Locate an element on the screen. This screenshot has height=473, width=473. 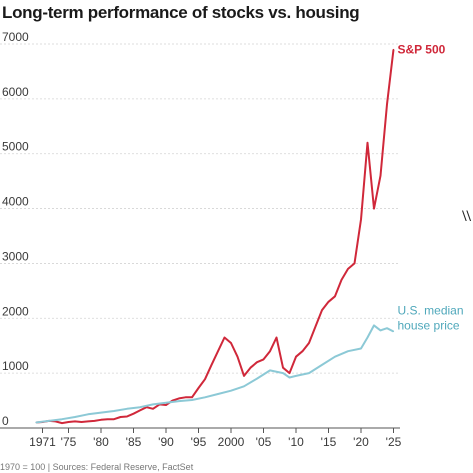
x-tick-label-2000: 2000 is located at coordinates (231, 442).